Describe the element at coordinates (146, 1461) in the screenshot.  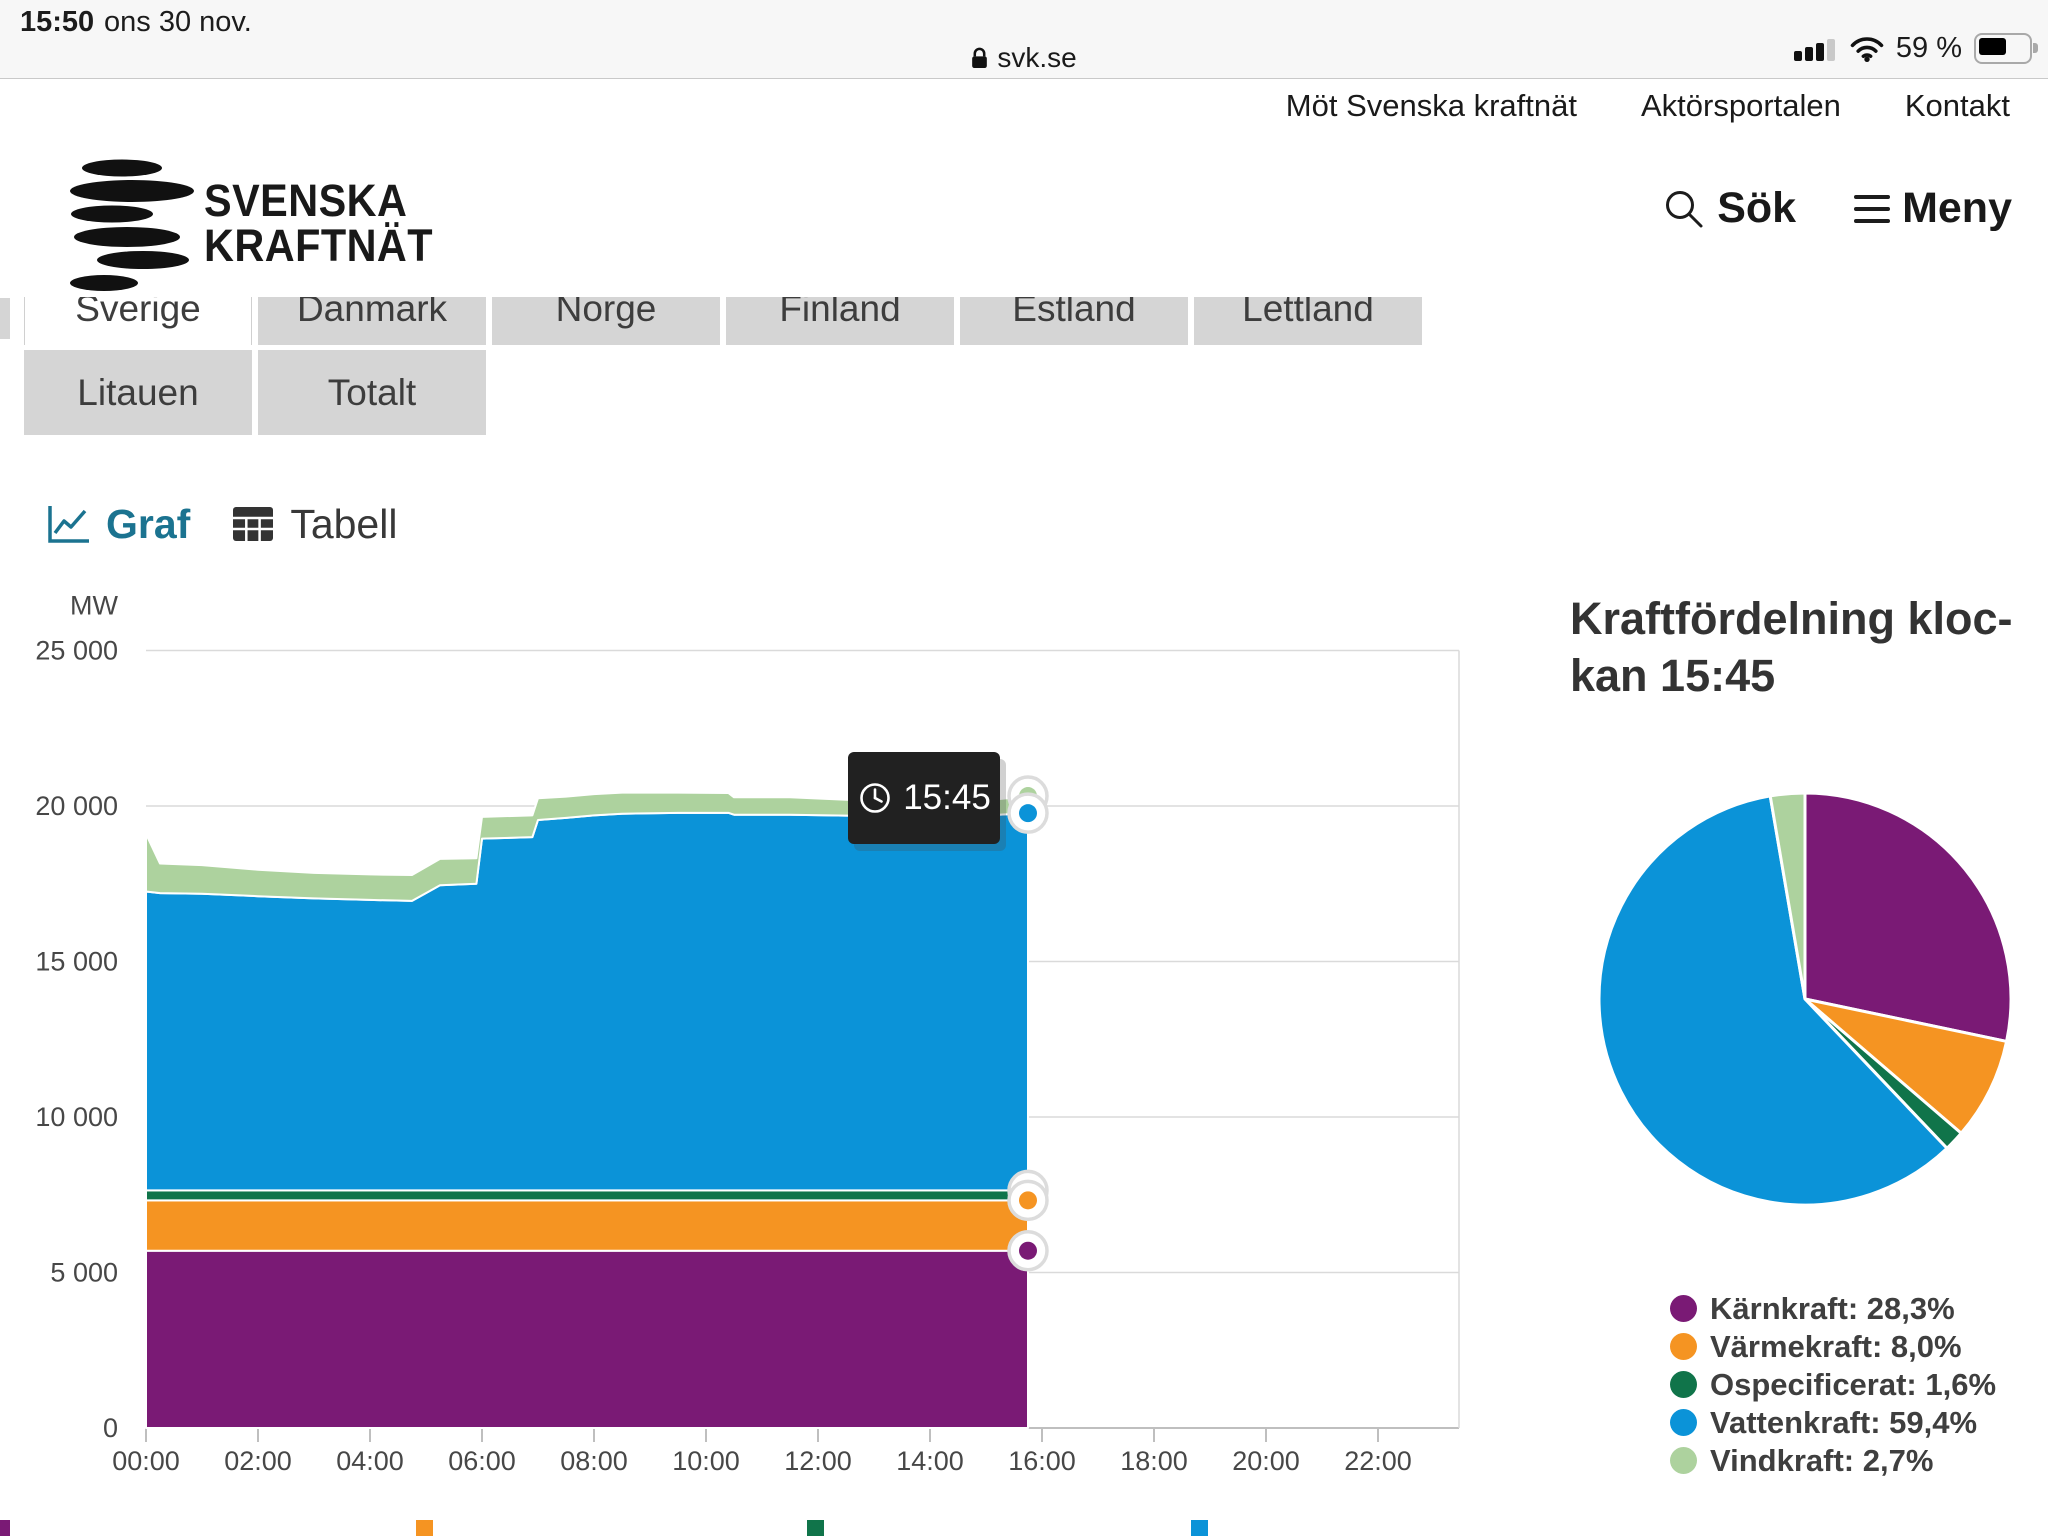
I see `svg-text: 00:00` at that location.